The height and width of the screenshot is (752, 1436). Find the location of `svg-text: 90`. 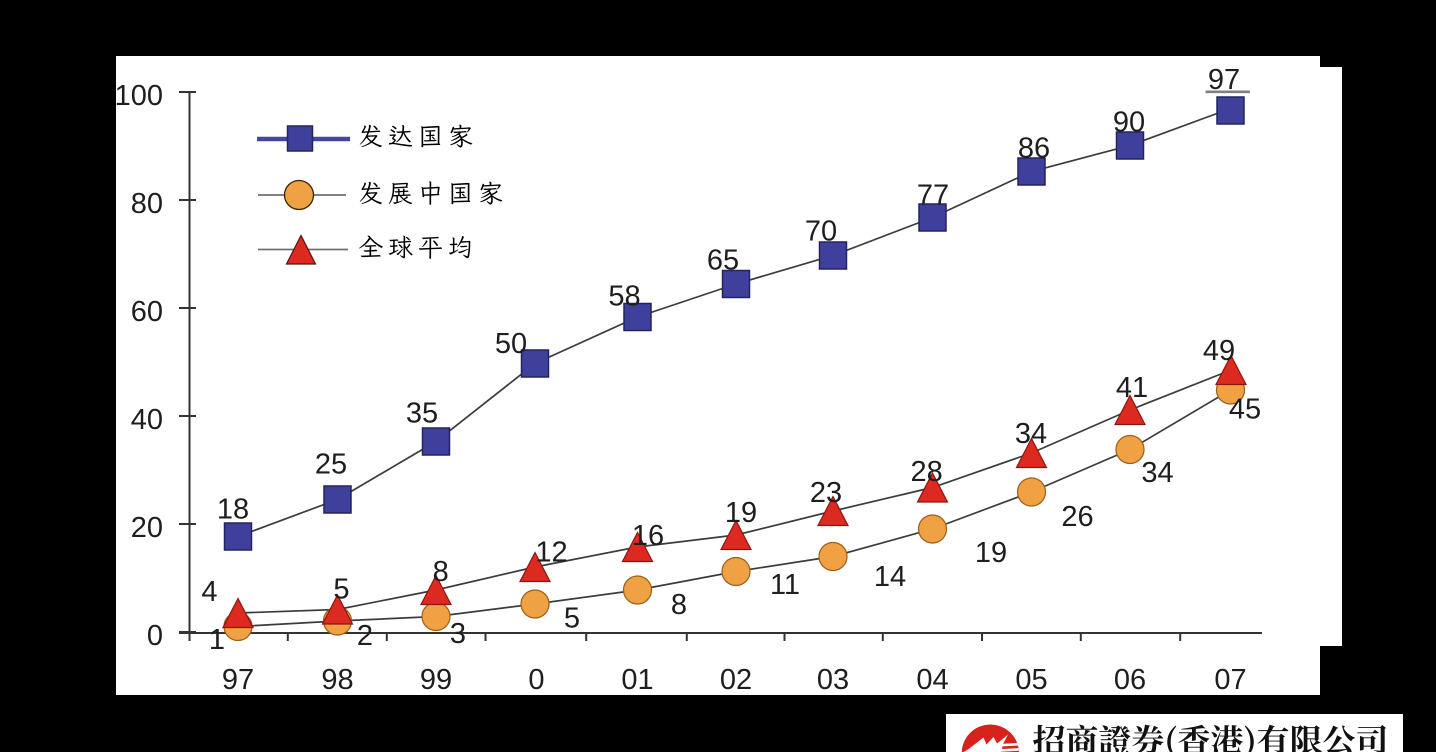

svg-text: 90 is located at coordinates (1129, 123).